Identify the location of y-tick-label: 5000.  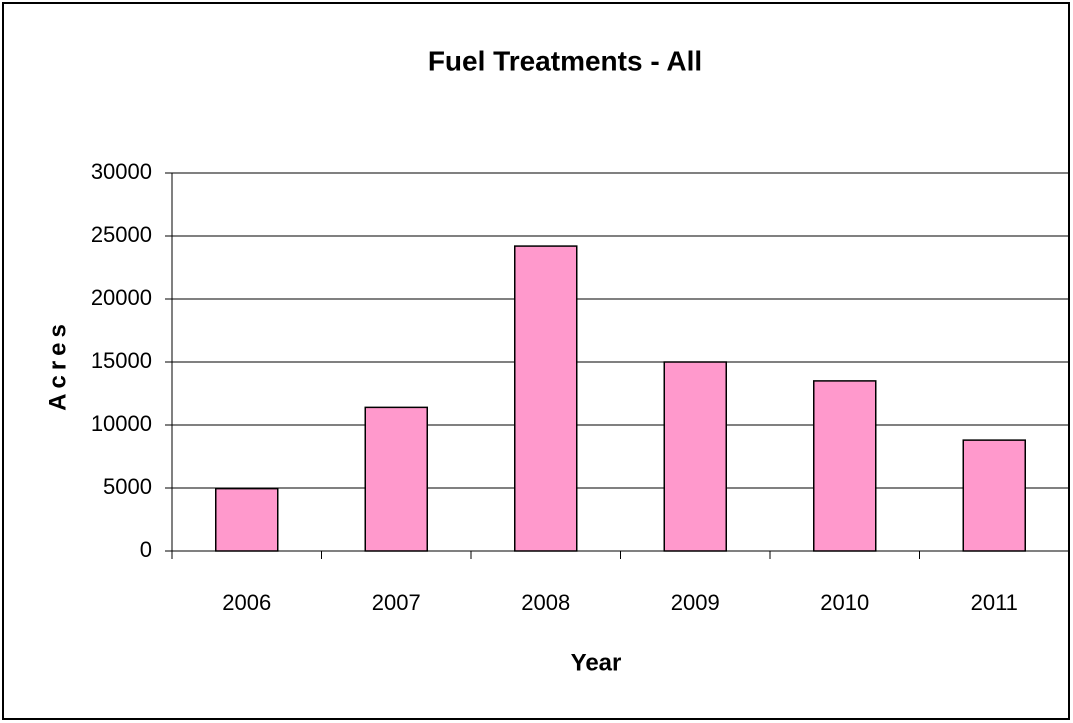
(127, 486).